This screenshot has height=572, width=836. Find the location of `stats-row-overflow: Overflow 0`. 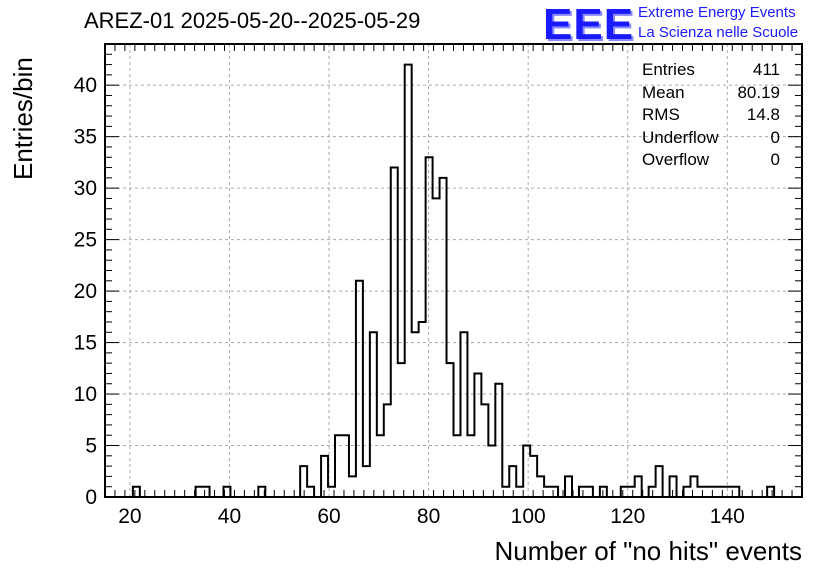

stats-row-overflow: Overflow 0 is located at coordinates (711, 161).